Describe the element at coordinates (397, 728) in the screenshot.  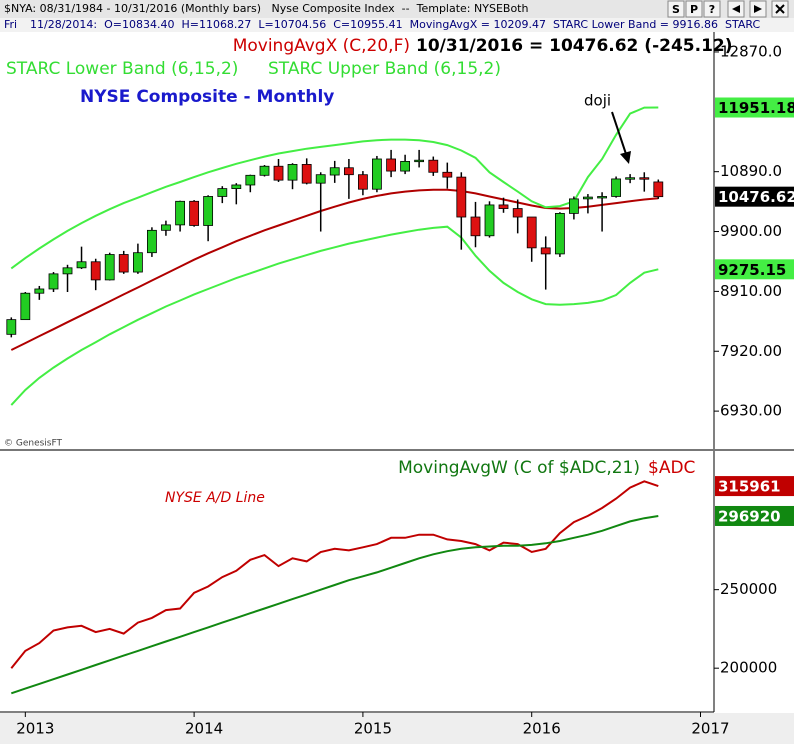
I see `x-axis-band` at that location.